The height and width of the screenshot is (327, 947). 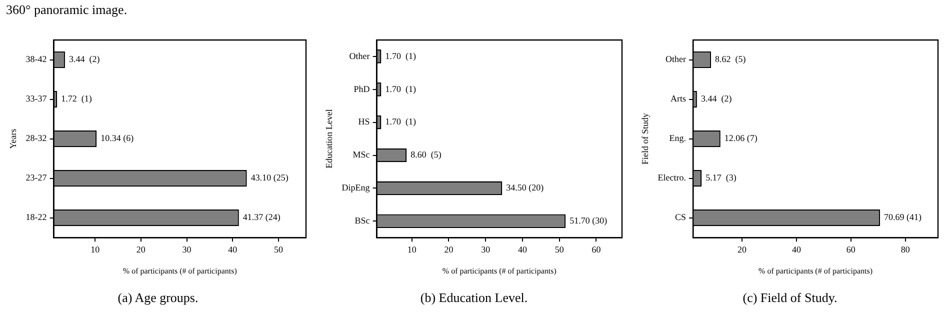 I want to click on y-tick-label: Eng., so click(x=677, y=138).